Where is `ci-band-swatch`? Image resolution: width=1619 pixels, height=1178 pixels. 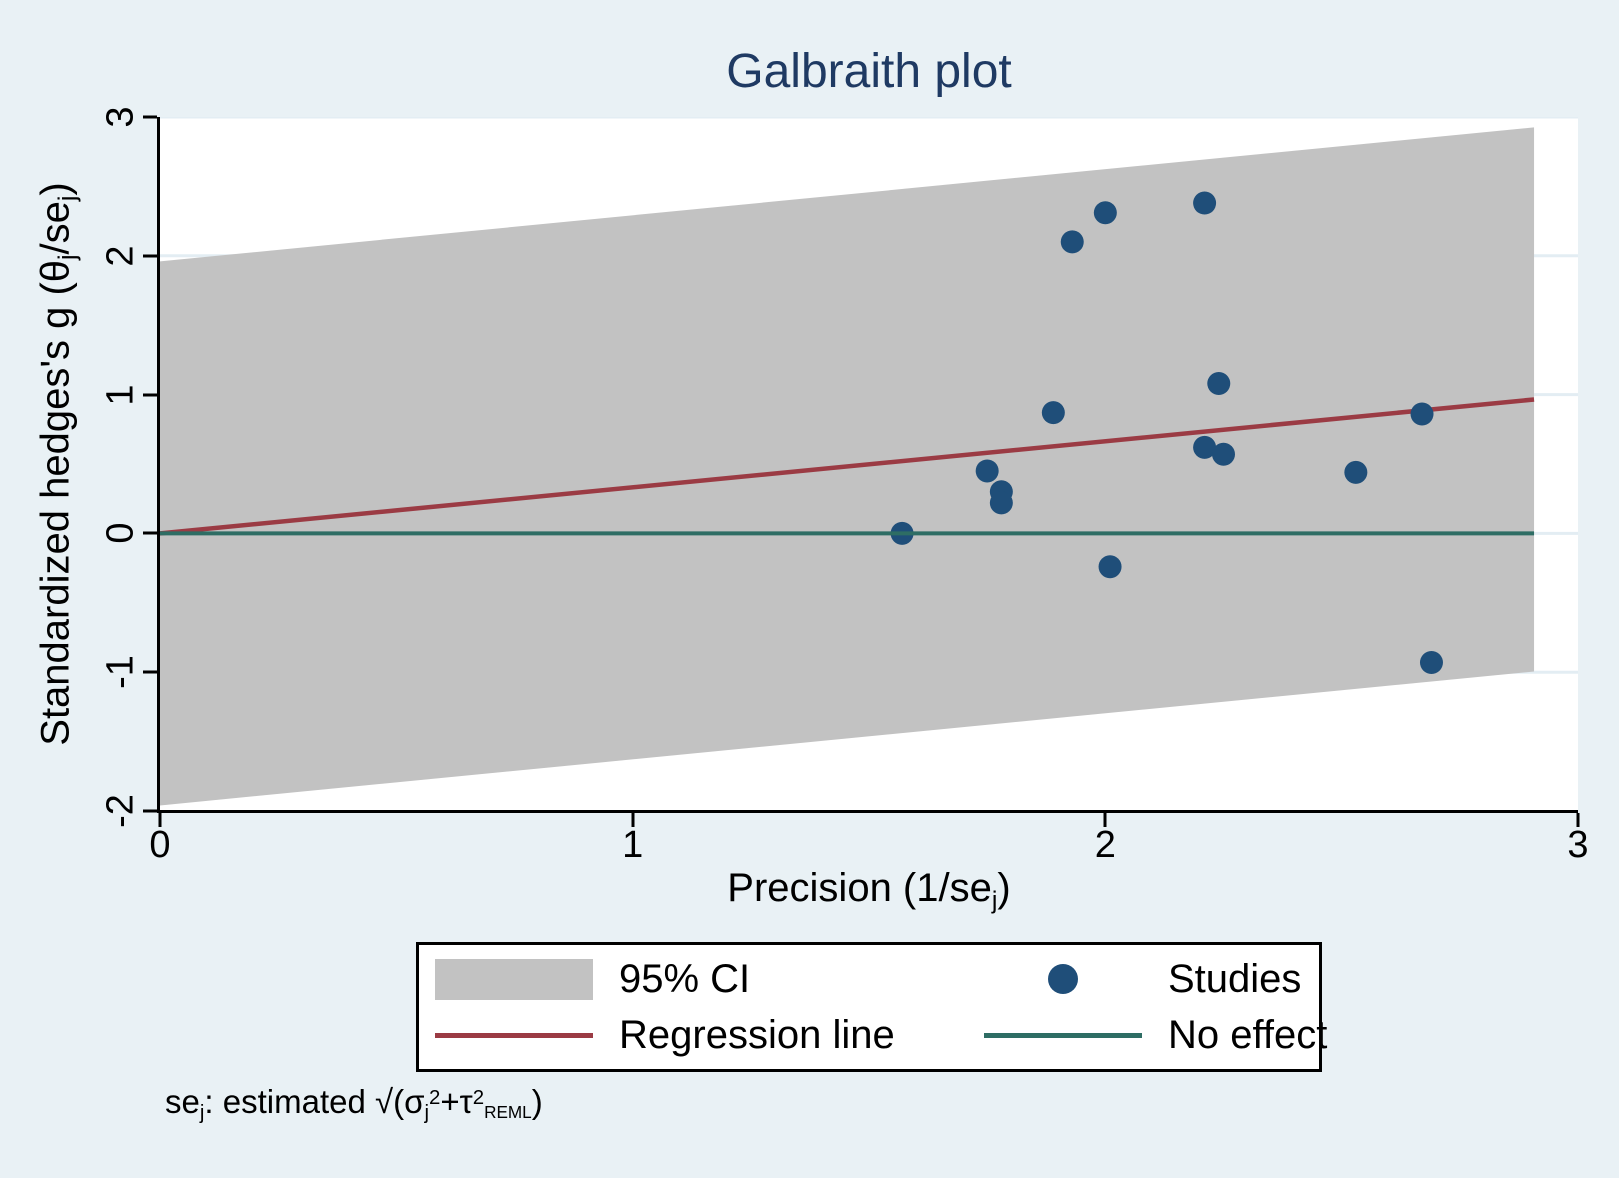 ci-band-swatch is located at coordinates (514, 979).